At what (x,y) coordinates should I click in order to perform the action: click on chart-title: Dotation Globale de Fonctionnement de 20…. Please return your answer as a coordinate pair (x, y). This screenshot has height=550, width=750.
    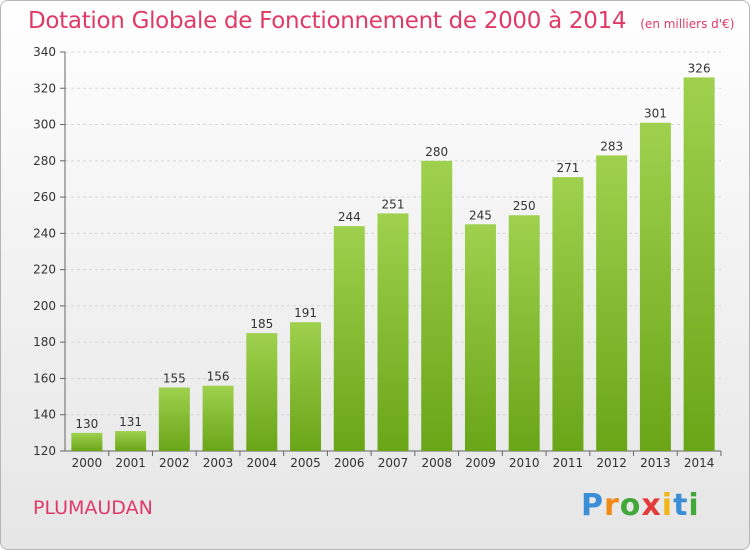
    Looking at the image, I should click on (381, 21).